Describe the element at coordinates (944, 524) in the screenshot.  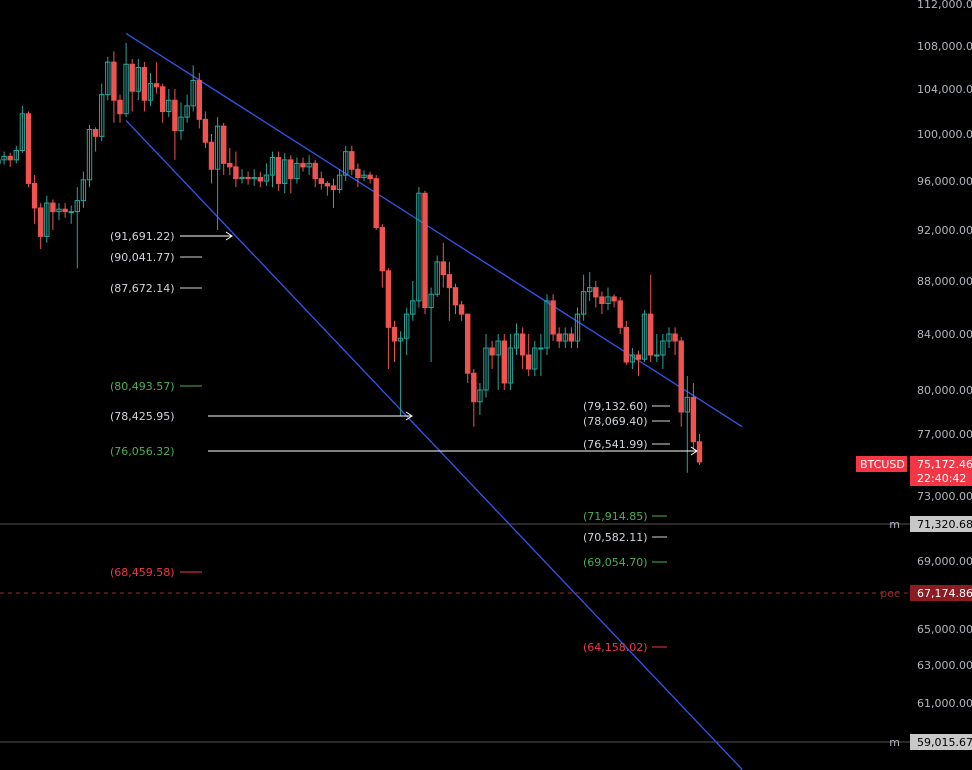
I see `level-badge-value: 71,320.68` at that location.